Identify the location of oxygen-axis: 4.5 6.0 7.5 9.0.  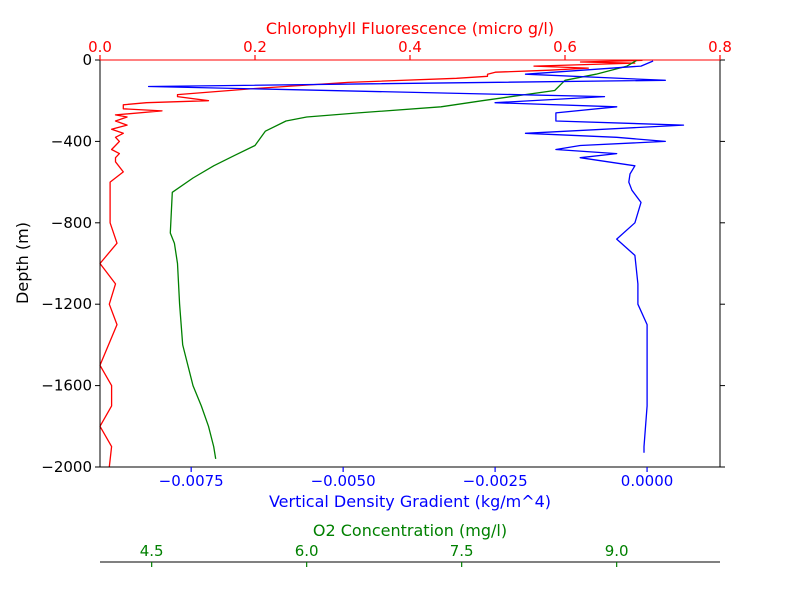
(384, 554).